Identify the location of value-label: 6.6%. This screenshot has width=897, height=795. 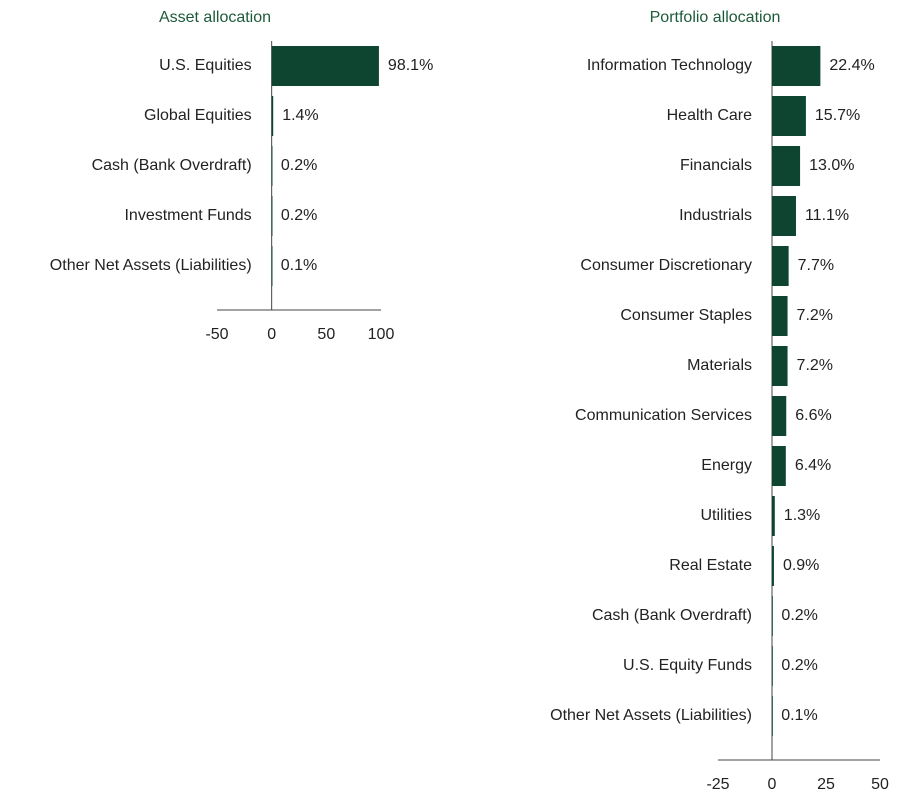
(813, 415).